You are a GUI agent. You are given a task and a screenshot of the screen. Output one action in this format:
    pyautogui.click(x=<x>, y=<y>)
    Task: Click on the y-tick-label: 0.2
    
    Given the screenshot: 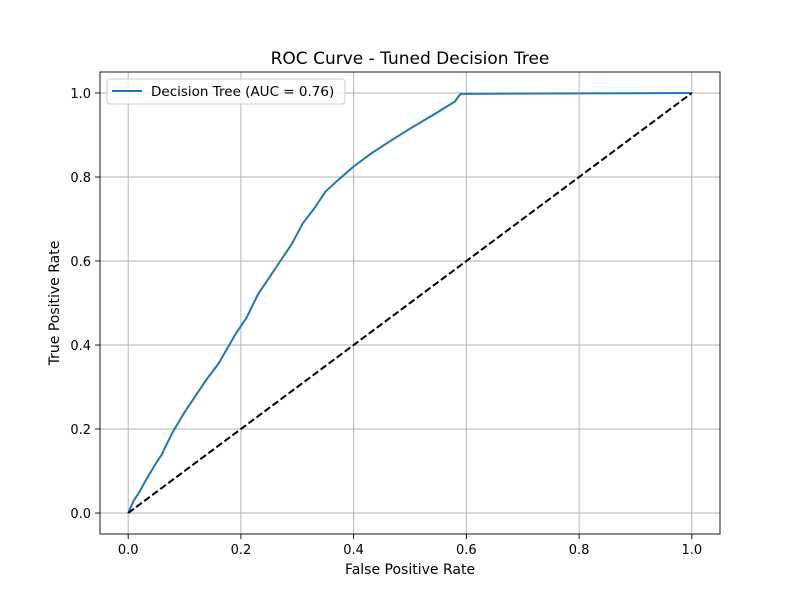 What is the action you would take?
    pyautogui.click(x=80, y=430)
    